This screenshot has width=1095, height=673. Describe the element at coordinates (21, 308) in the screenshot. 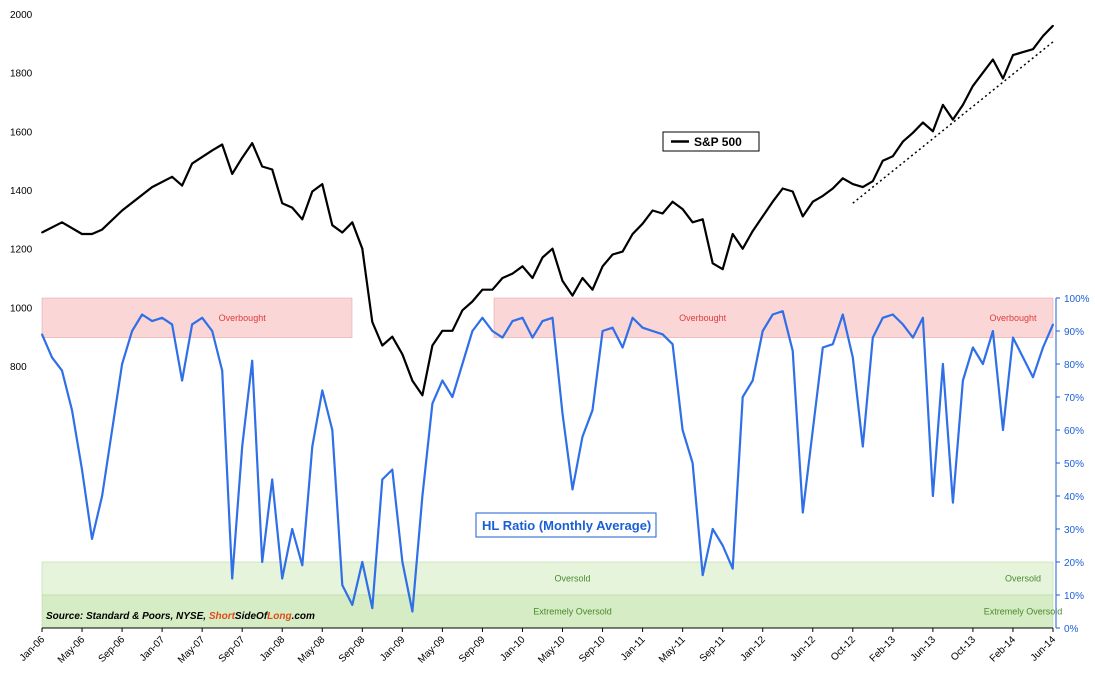

I see `left-tick-label: 1000` at that location.